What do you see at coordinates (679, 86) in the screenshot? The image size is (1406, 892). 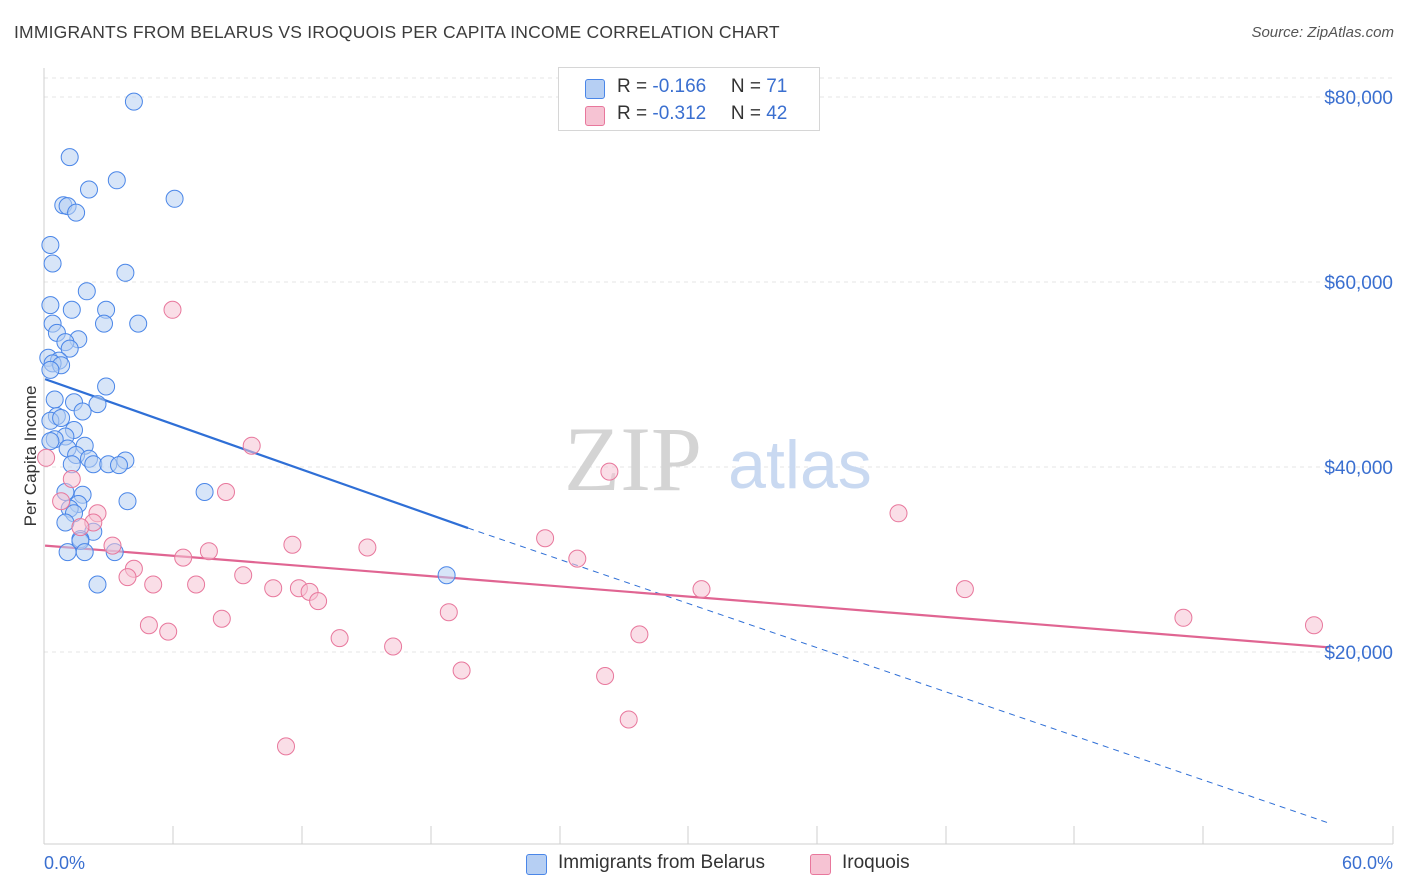 I see `legend-r-value-belarus: -0.166` at bounding box center [679, 86].